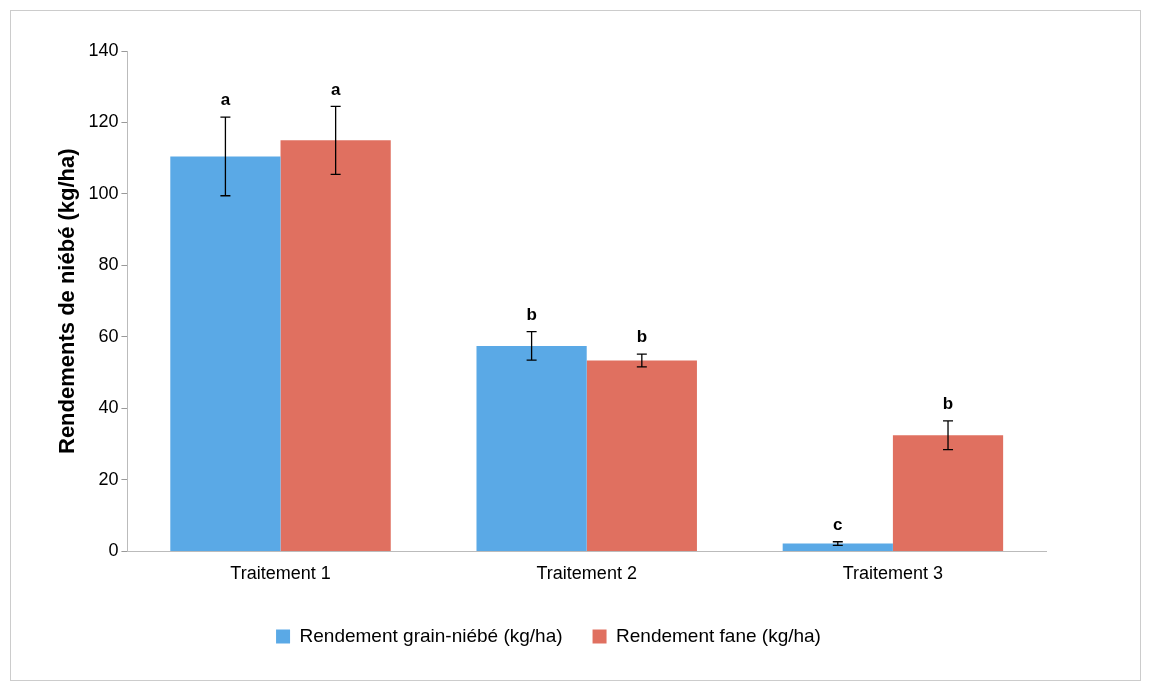 The width and height of the screenshot is (1151, 691). What do you see at coordinates (280, 573) in the screenshot?
I see `x-tick-label: Traitement 1` at bounding box center [280, 573].